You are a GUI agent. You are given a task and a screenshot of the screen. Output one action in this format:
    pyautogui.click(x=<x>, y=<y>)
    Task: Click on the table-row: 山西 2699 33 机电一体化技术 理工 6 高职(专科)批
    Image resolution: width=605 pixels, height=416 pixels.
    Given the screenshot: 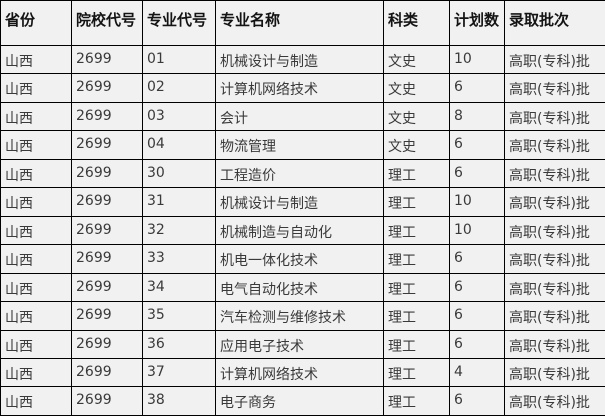 What is the action you would take?
    pyautogui.click(x=302, y=259)
    